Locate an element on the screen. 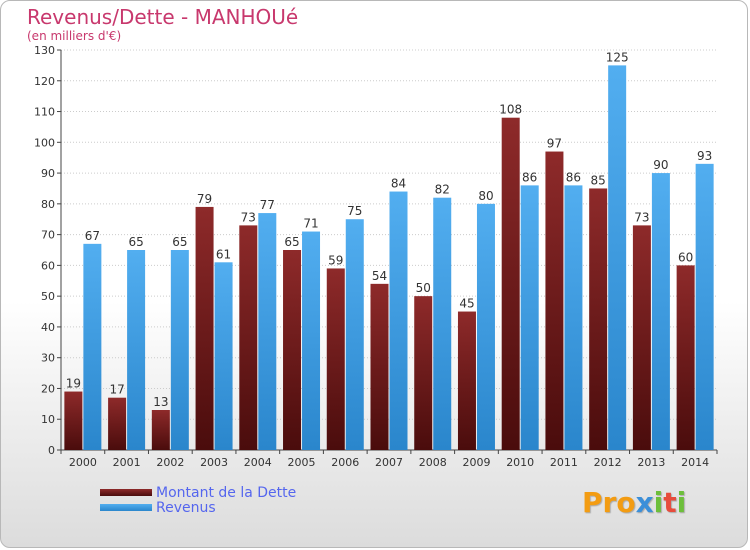  x-tick-label: 2002 is located at coordinates (170, 462).